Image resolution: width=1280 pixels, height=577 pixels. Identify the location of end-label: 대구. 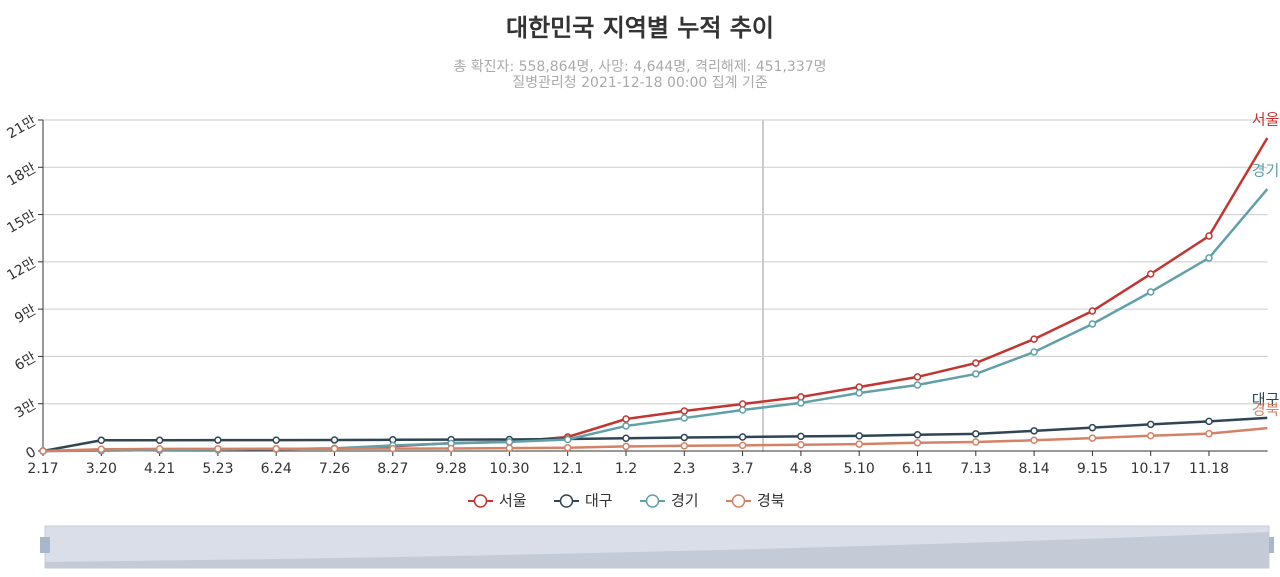
(1266, 399).